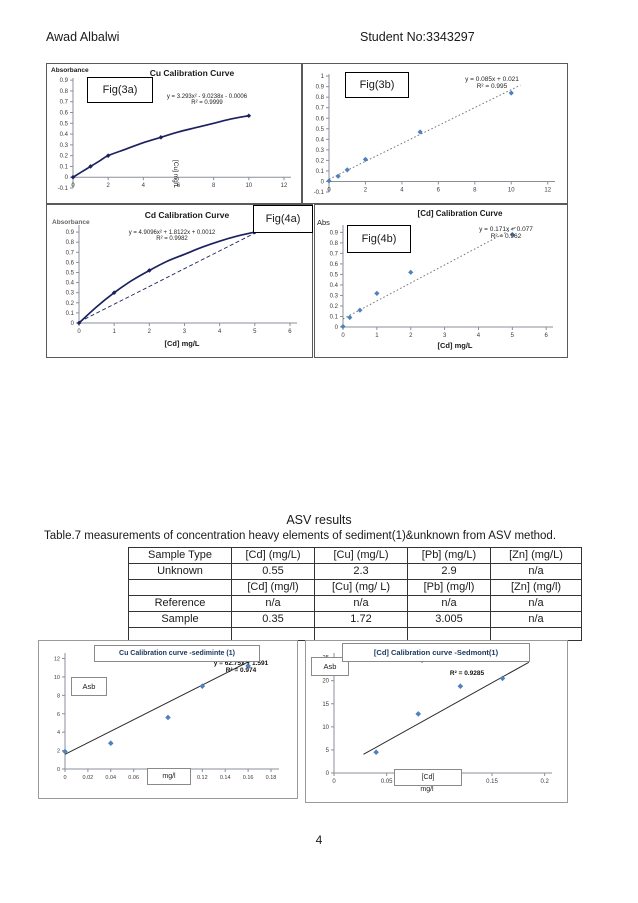  I want to click on table-cell: [Cu] (mg/ L), so click(361, 587).